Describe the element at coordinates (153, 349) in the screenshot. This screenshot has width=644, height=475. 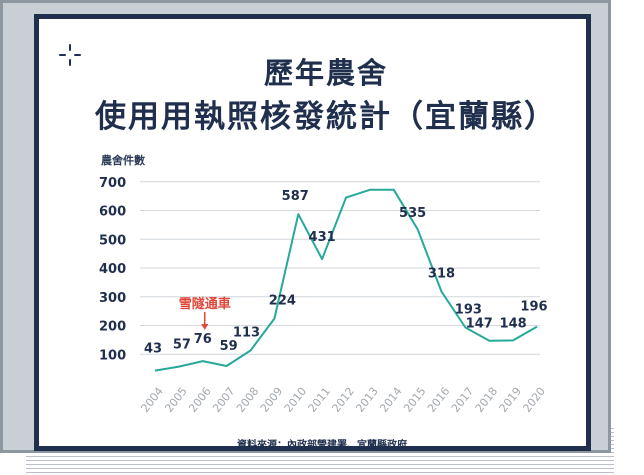
I see `data-label: 43` at that location.